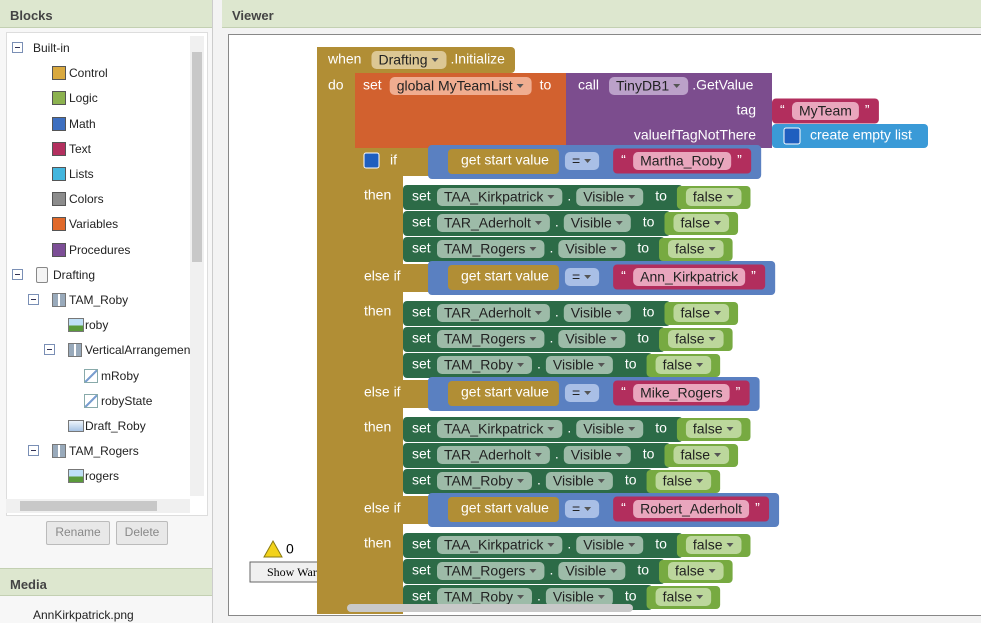 Image resolution: width=981 pixels, height=623 pixels. I want to click on tree-label: robyState, so click(127, 401).